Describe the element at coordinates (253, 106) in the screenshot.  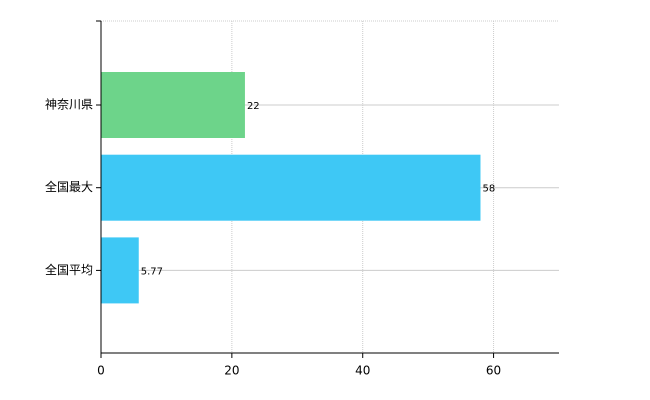
I see `value-label: 22` at that location.